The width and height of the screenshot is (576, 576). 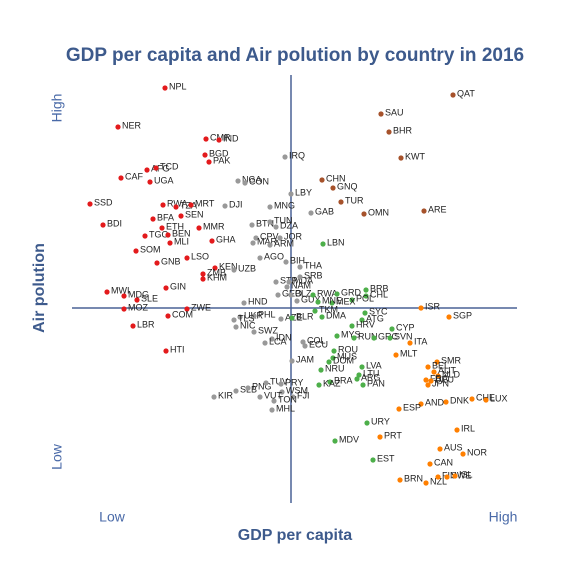 What do you see at coordinates (228, 266) in the screenshot?
I see `point-label: KEN` at bounding box center [228, 266].